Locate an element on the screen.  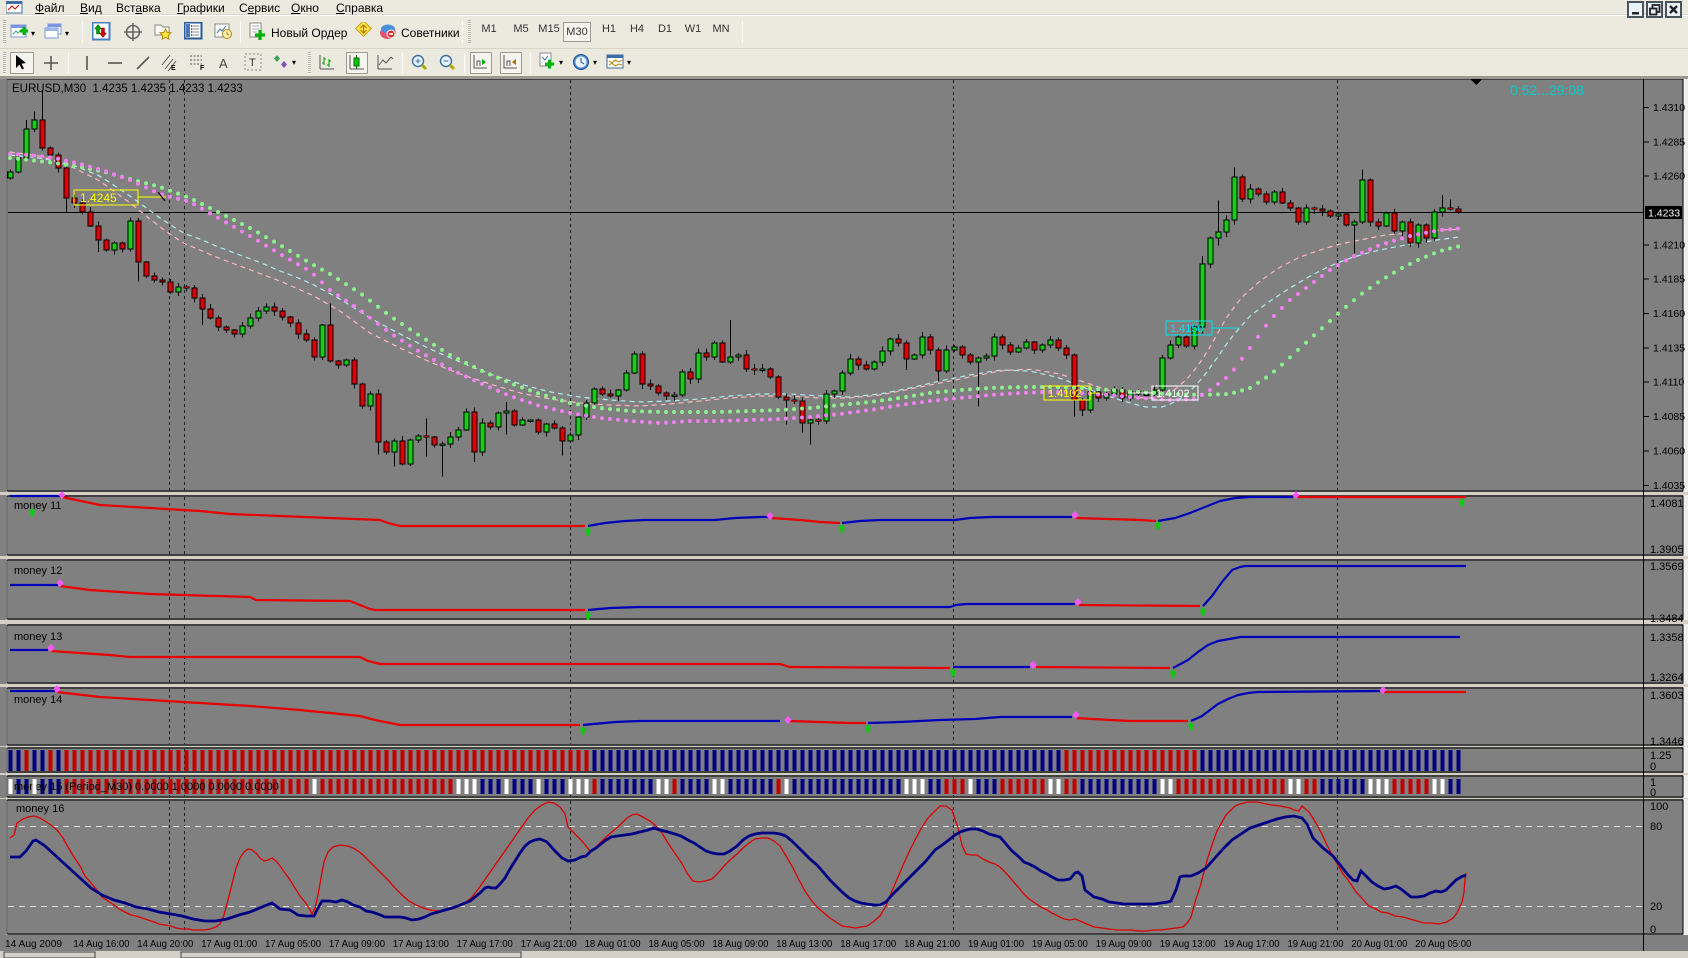
svg-text: T is located at coordinates (252, 63).